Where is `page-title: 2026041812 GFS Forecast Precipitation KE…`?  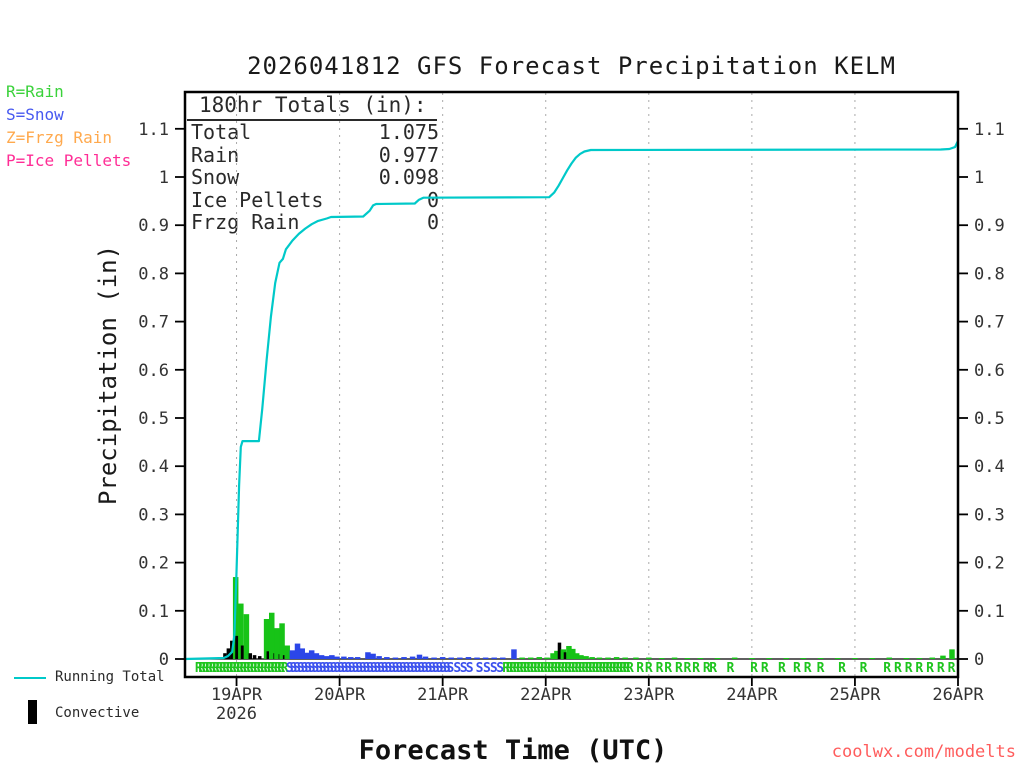
page-title: 2026041812 GFS Forecast Precipitation KE… is located at coordinates (571, 66).